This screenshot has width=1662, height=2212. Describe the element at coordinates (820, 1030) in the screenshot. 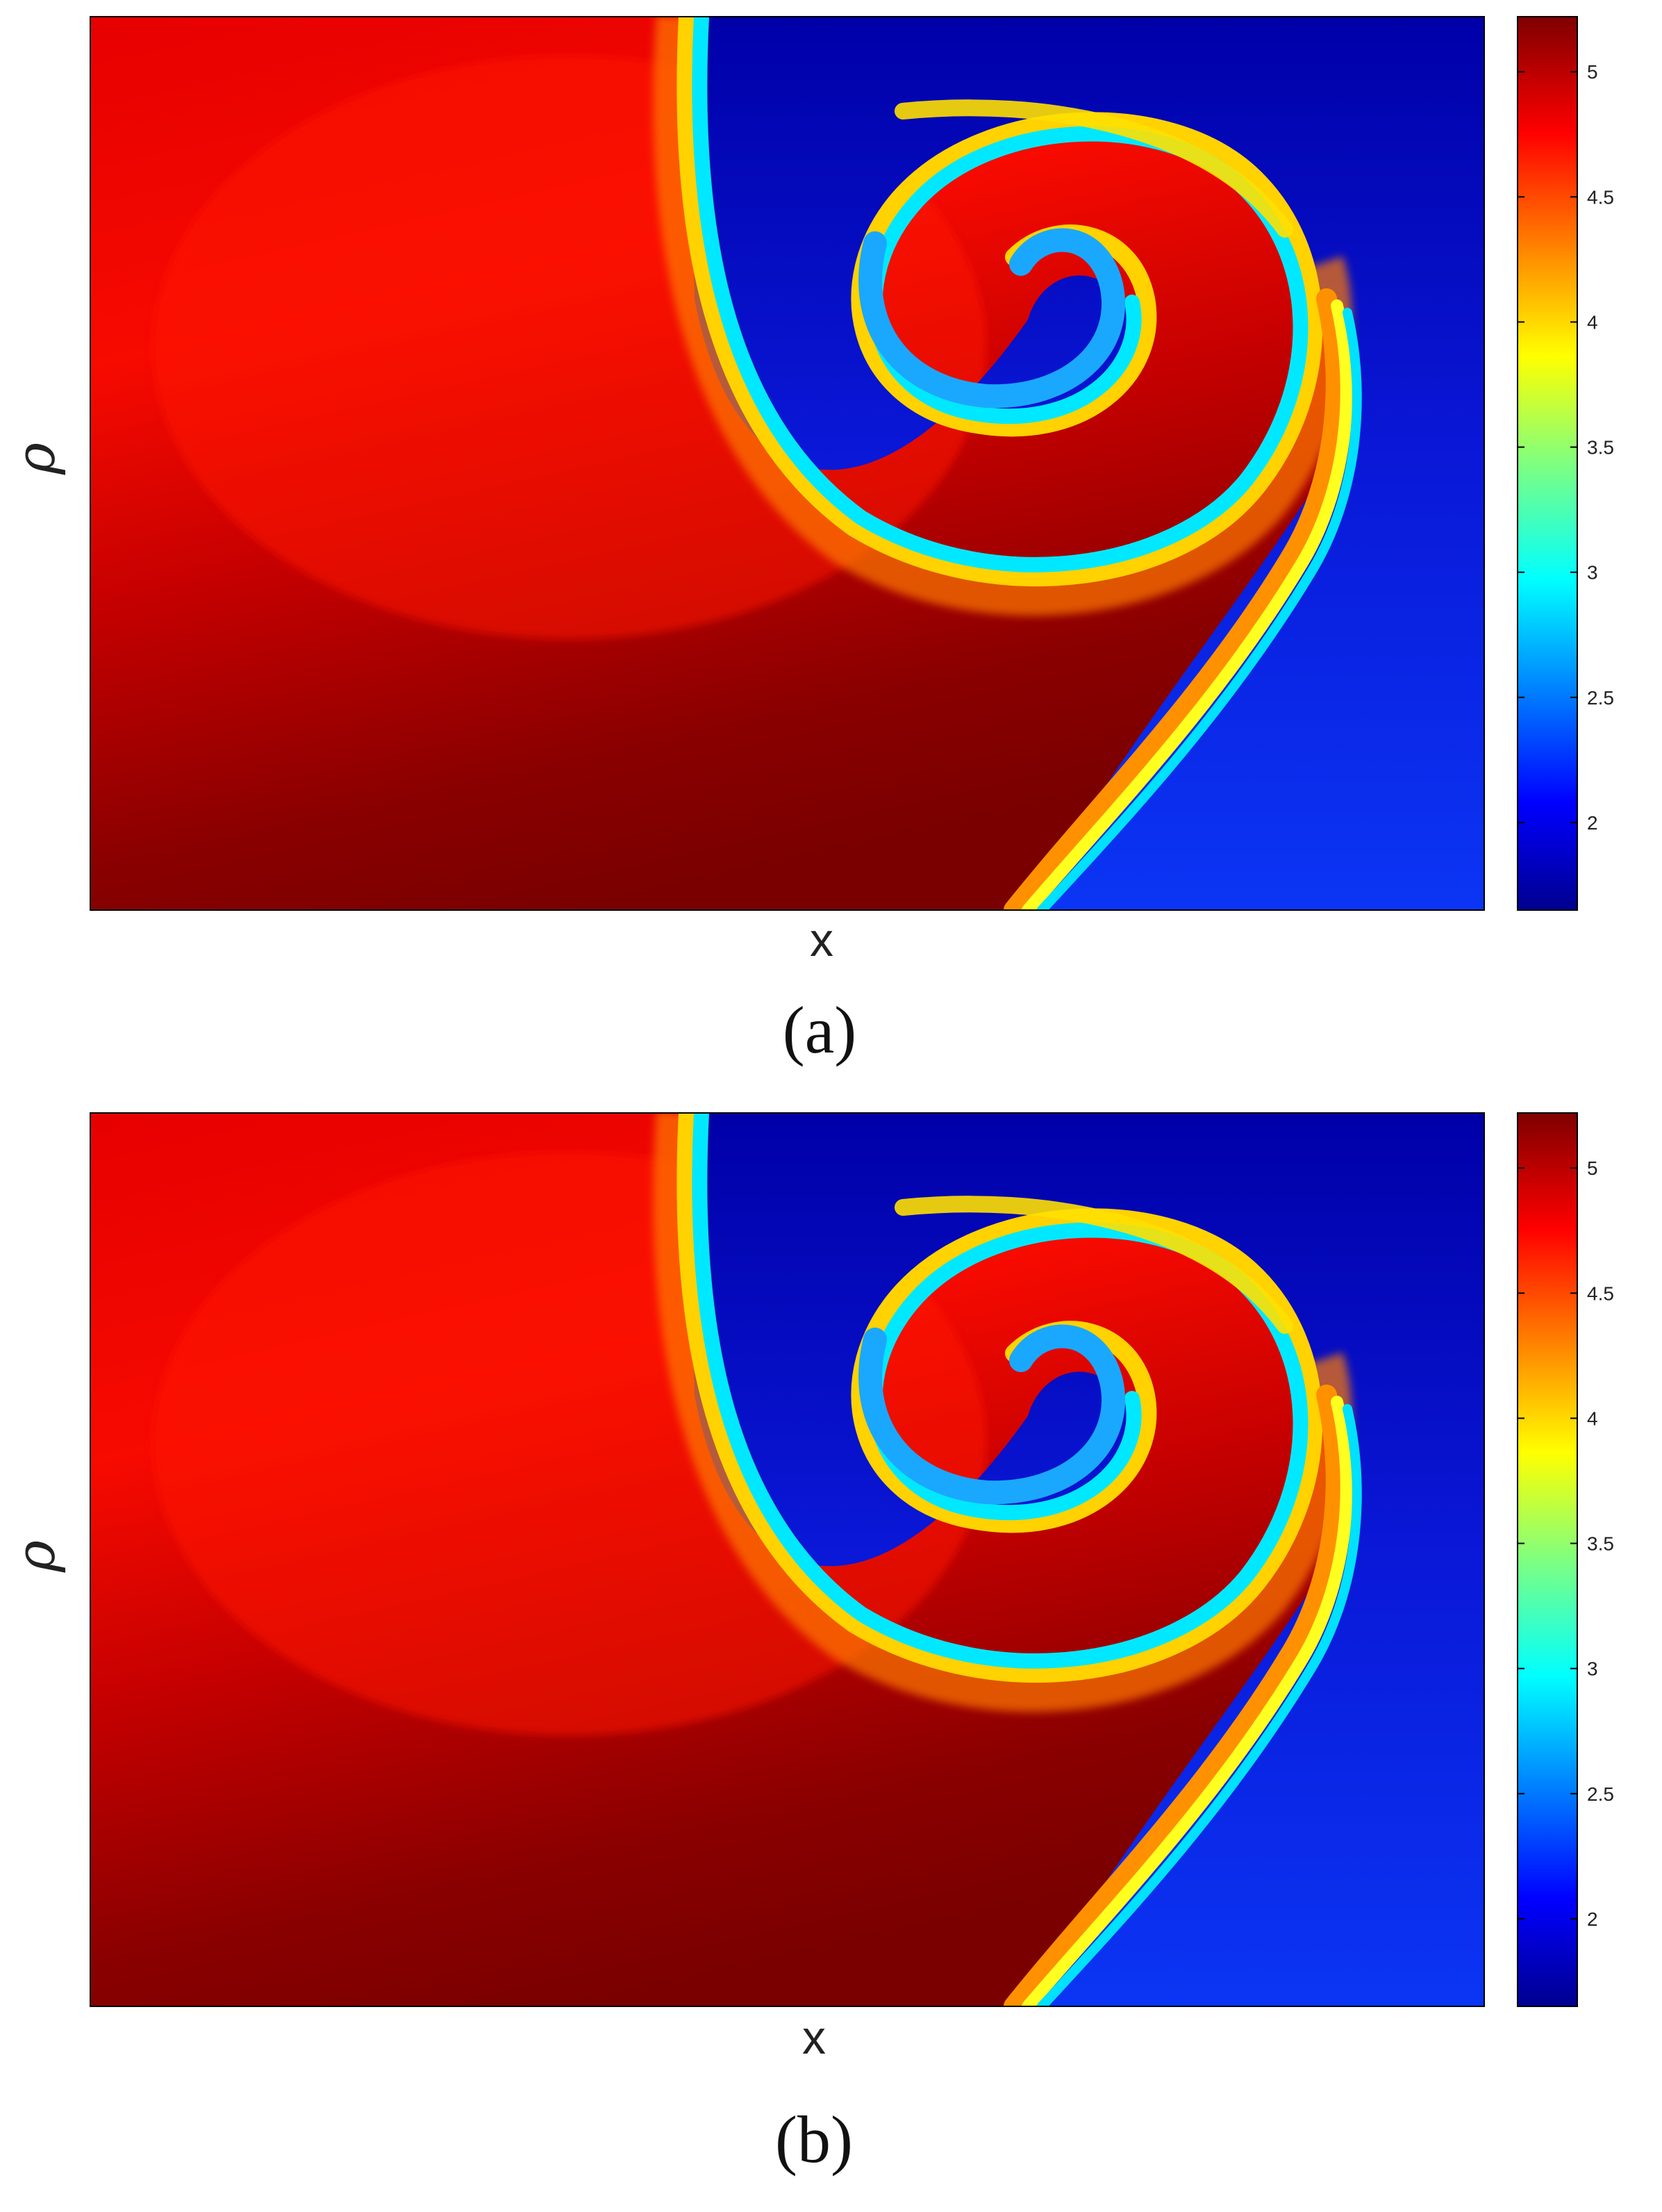

I see `panel-label-a: (a)` at that location.